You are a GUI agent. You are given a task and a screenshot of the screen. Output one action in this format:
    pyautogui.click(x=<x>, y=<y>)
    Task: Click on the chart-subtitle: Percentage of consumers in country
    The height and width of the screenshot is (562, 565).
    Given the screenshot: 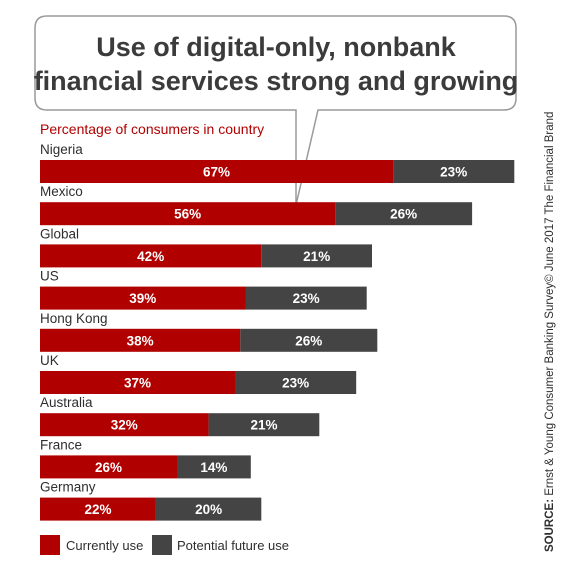 What is the action you would take?
    pyautogui.click(x=152, y=129)
    